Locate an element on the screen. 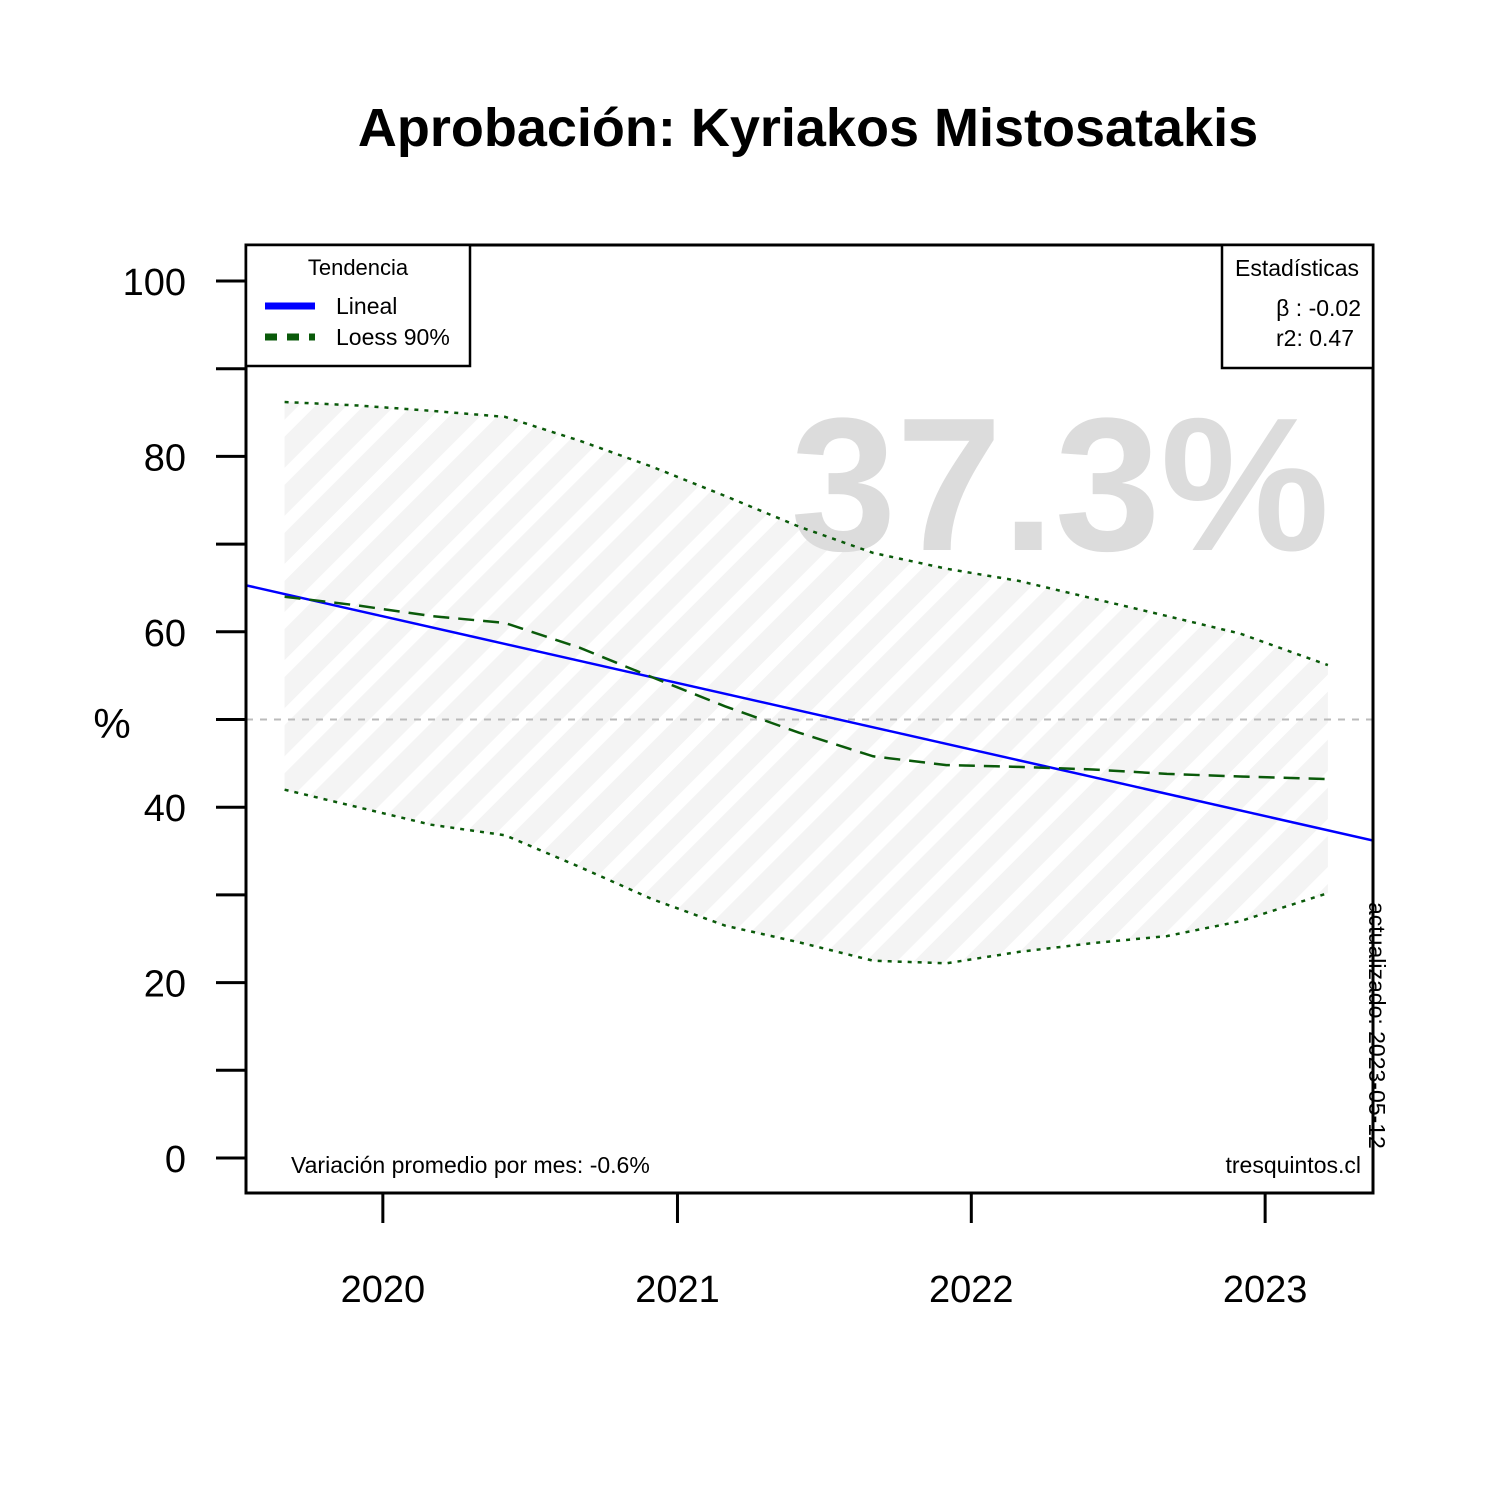 This screenshot has width=1500, height=1505. legend-title: Tendencia is located at coordinates (358, 267).